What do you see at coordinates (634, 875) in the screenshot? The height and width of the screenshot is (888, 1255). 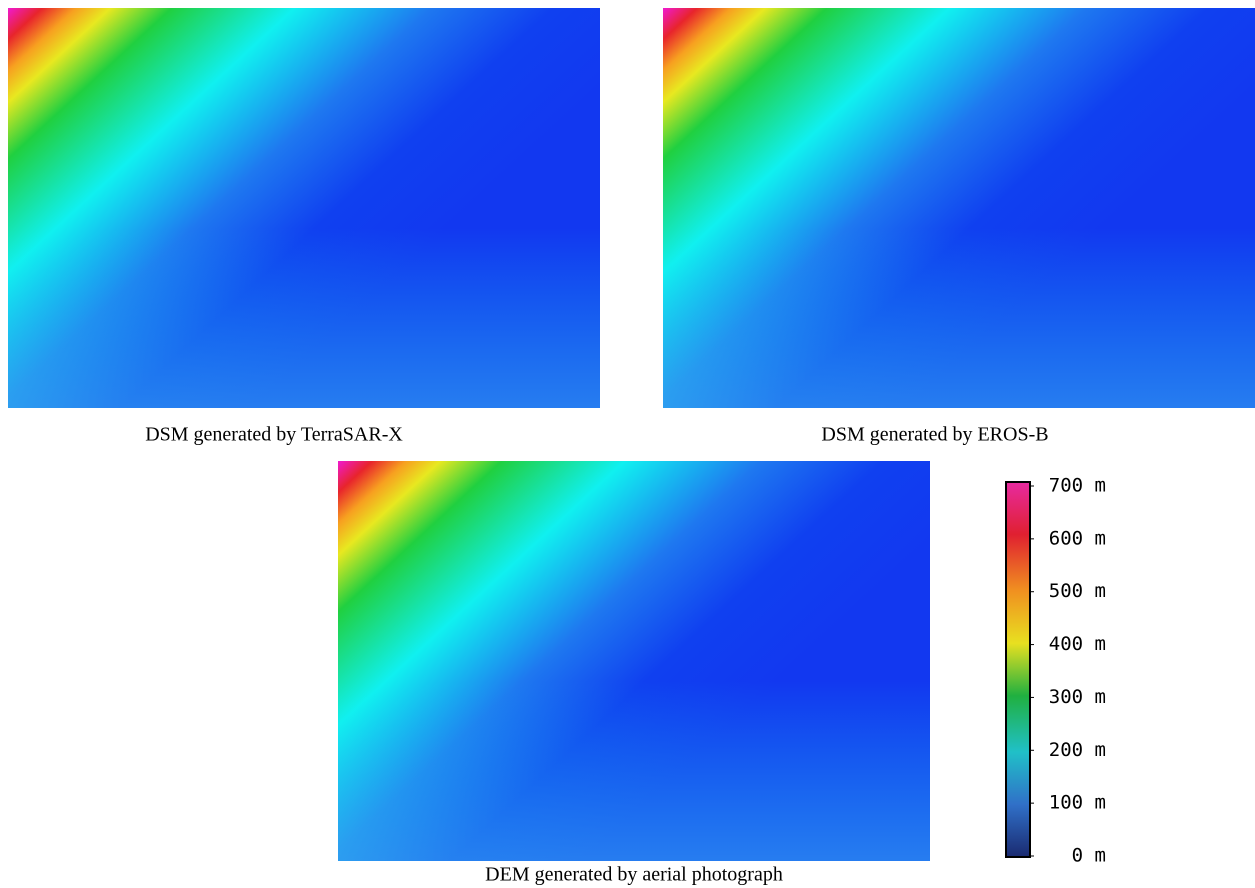 I see `caption: DEM generated by aerial photograph` at bounding box center [634, 875].